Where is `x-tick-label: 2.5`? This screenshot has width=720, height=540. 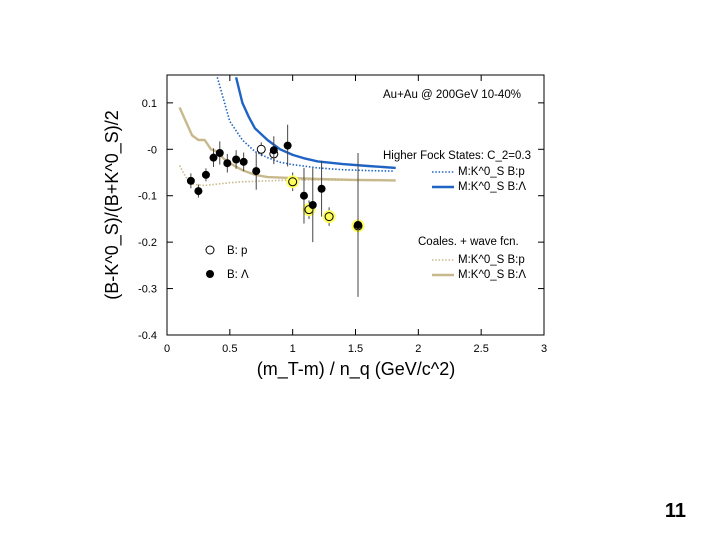 x-tick-label: 2.5 is located at coordinates (481, 349).